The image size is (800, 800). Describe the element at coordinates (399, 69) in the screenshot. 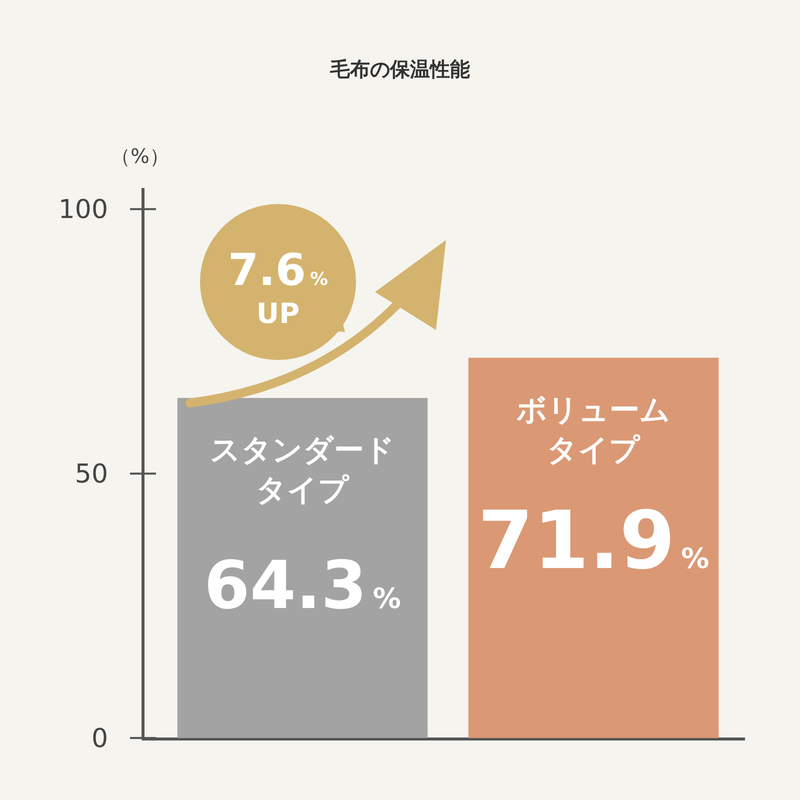

I see `chart-title: 毛布の保温性能` at that location.